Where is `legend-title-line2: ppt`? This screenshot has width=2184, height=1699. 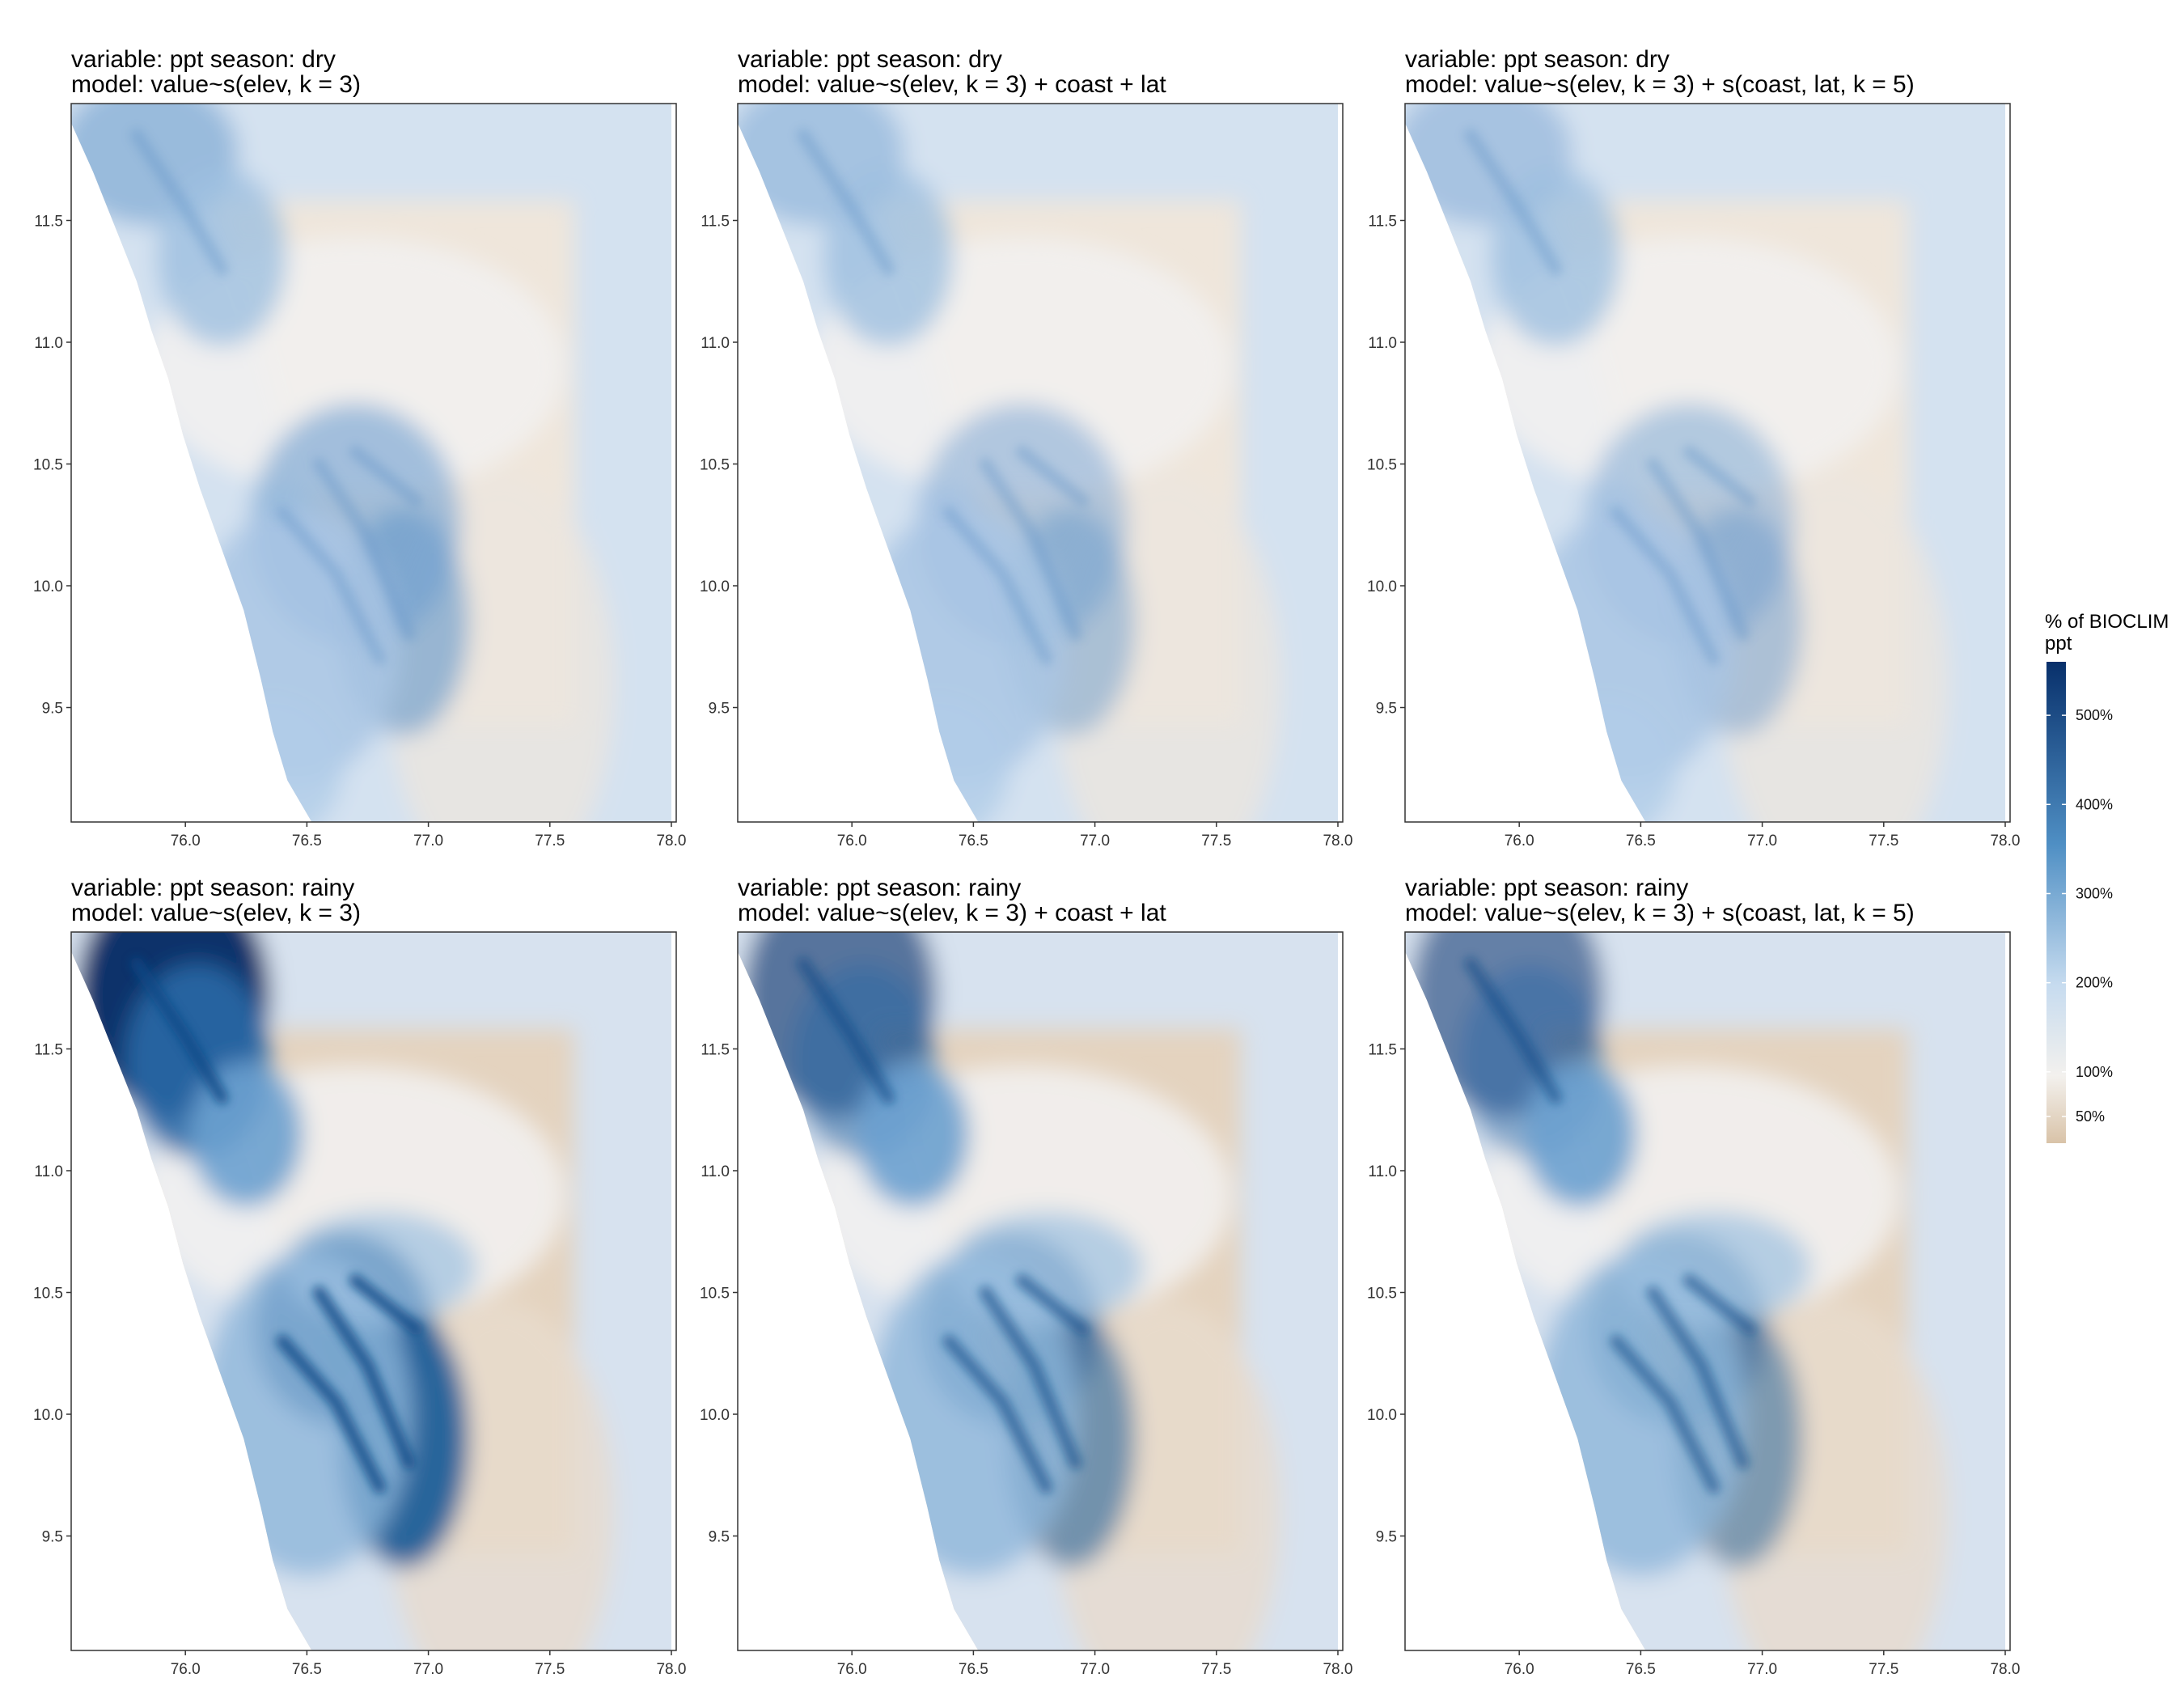 legend-title-line2: ppt is located at coordinates (2058, 644).